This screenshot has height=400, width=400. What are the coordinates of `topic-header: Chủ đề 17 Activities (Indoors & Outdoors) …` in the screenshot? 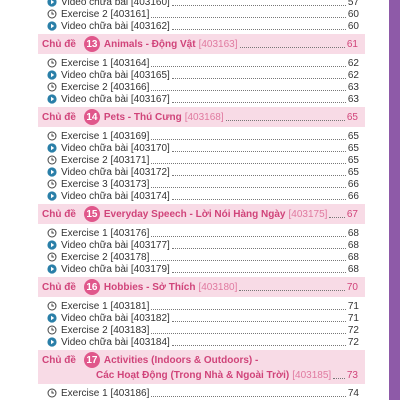 It's located at (200, 360).